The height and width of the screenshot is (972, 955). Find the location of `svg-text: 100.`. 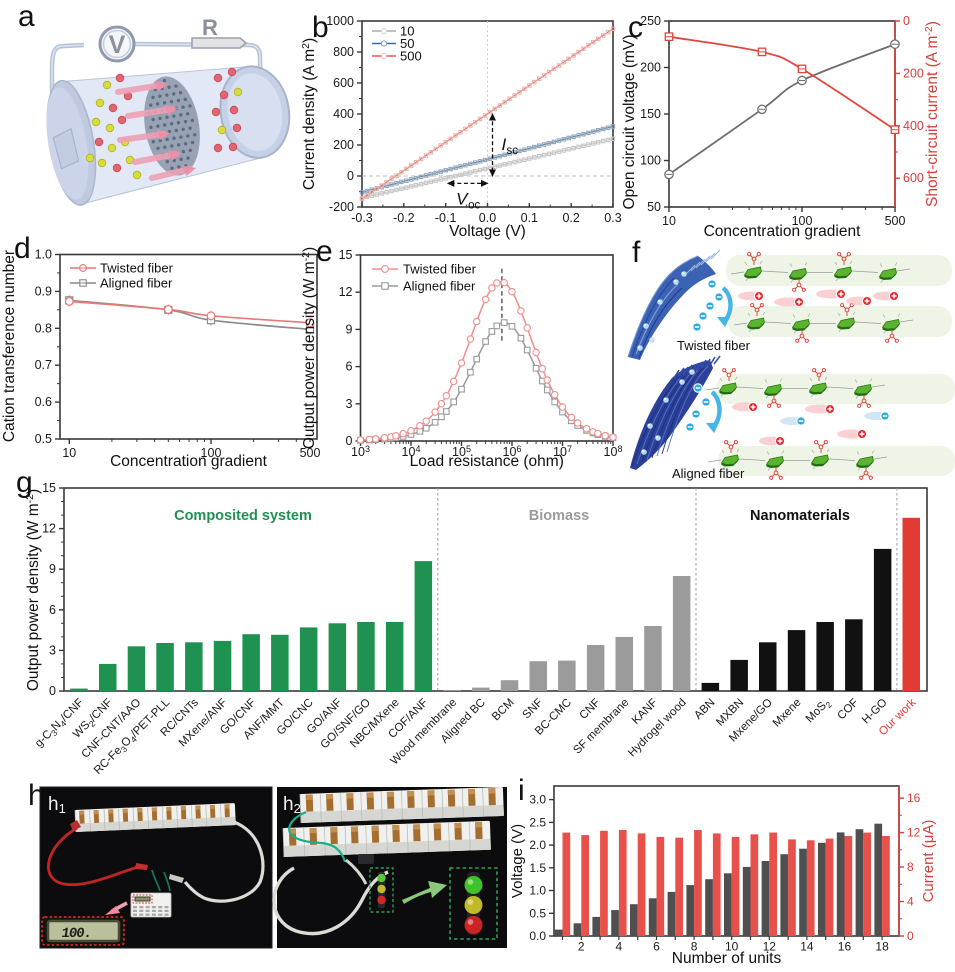

svg-text: 100. is located at coordinates (76, 934).